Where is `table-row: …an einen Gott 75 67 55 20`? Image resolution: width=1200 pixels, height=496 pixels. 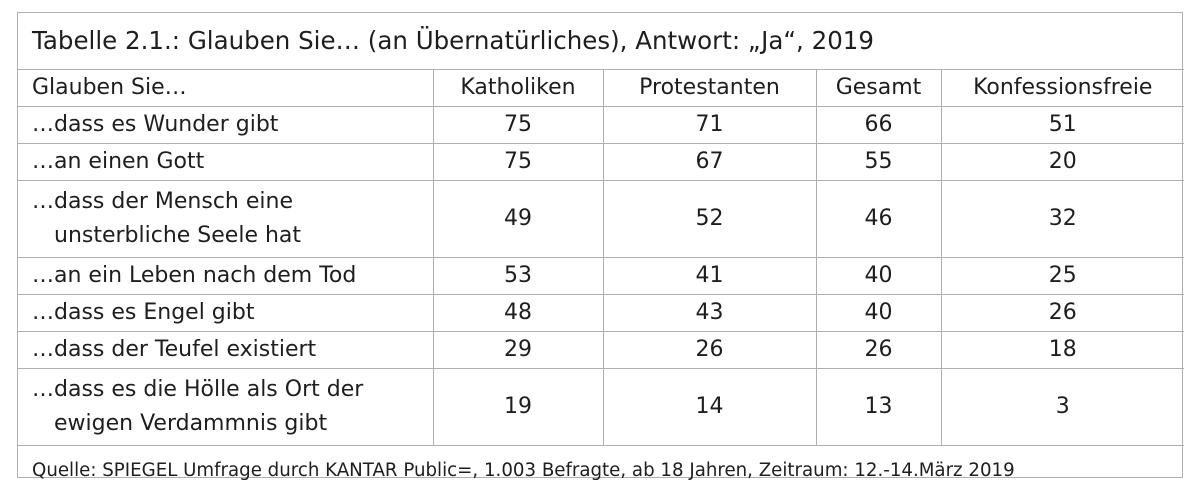
table-row: …an einen Gott 75 67 55 20 is located at coordinates (601, 162).